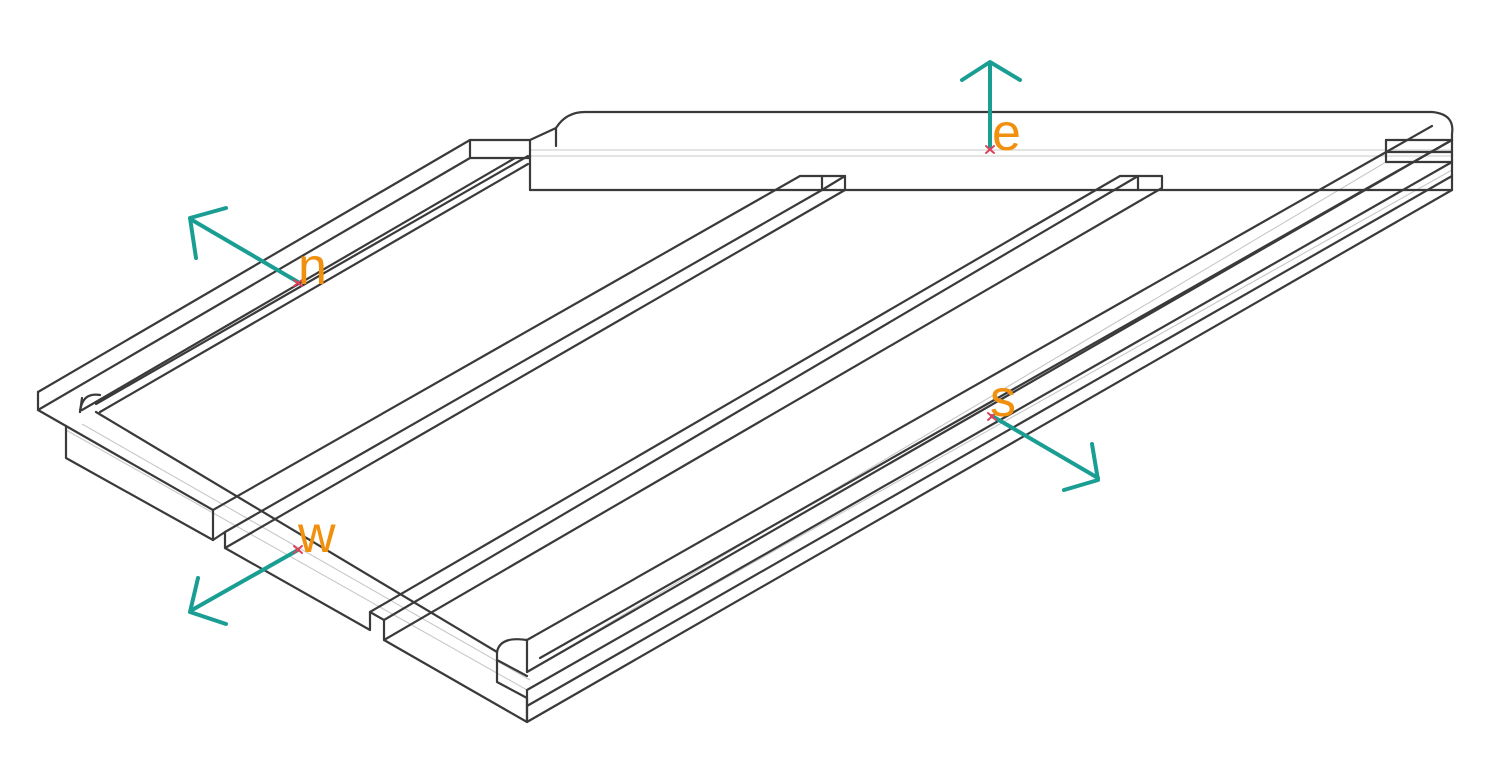 The height and width of the screenshot is (775, 1503). Describe the element at coordinates (298, 549) in the screenshot. I see `marker-w` at that location.